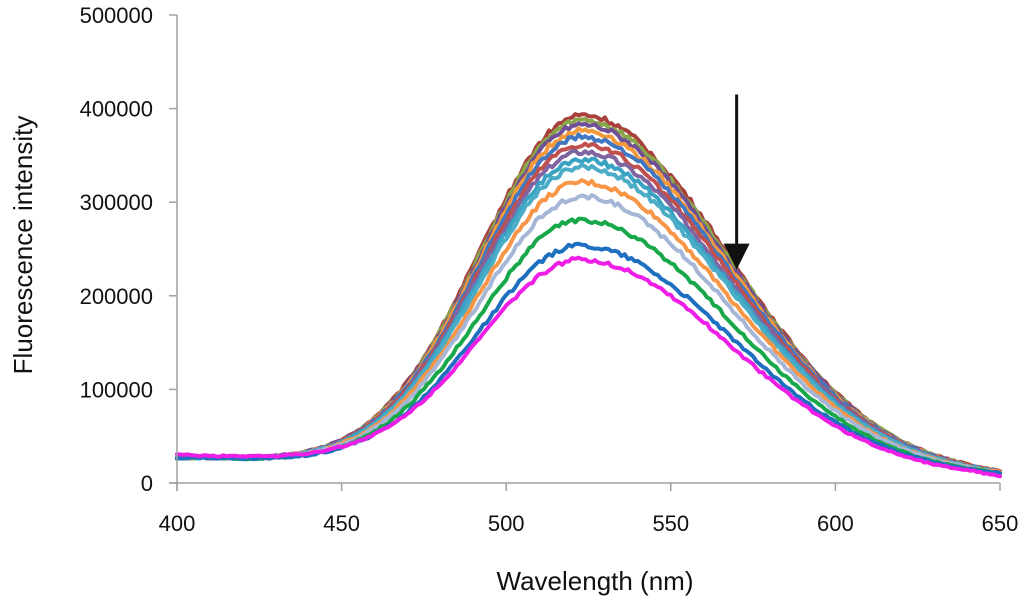  What do you see at coordinates (595, 581) in the screenshot?
I see `x-axis-title: Wavelength (nm)` at bounding box center [595, 581].